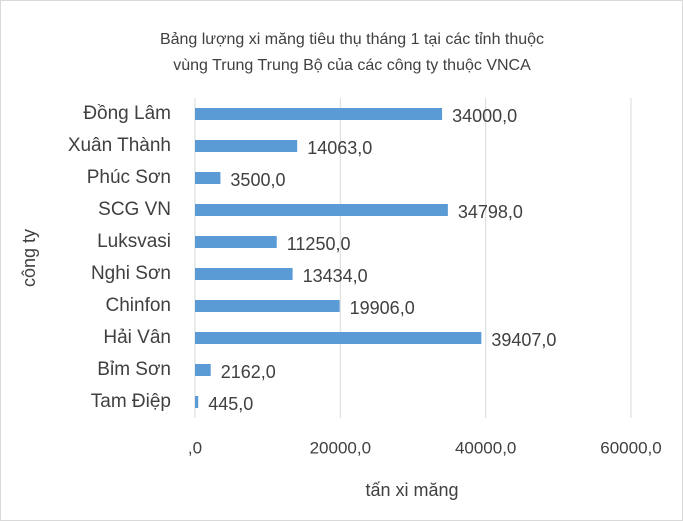 The width and height of the screenshot is (683, 521). I want to click on data-label: 14063,0, so click(339, 148).